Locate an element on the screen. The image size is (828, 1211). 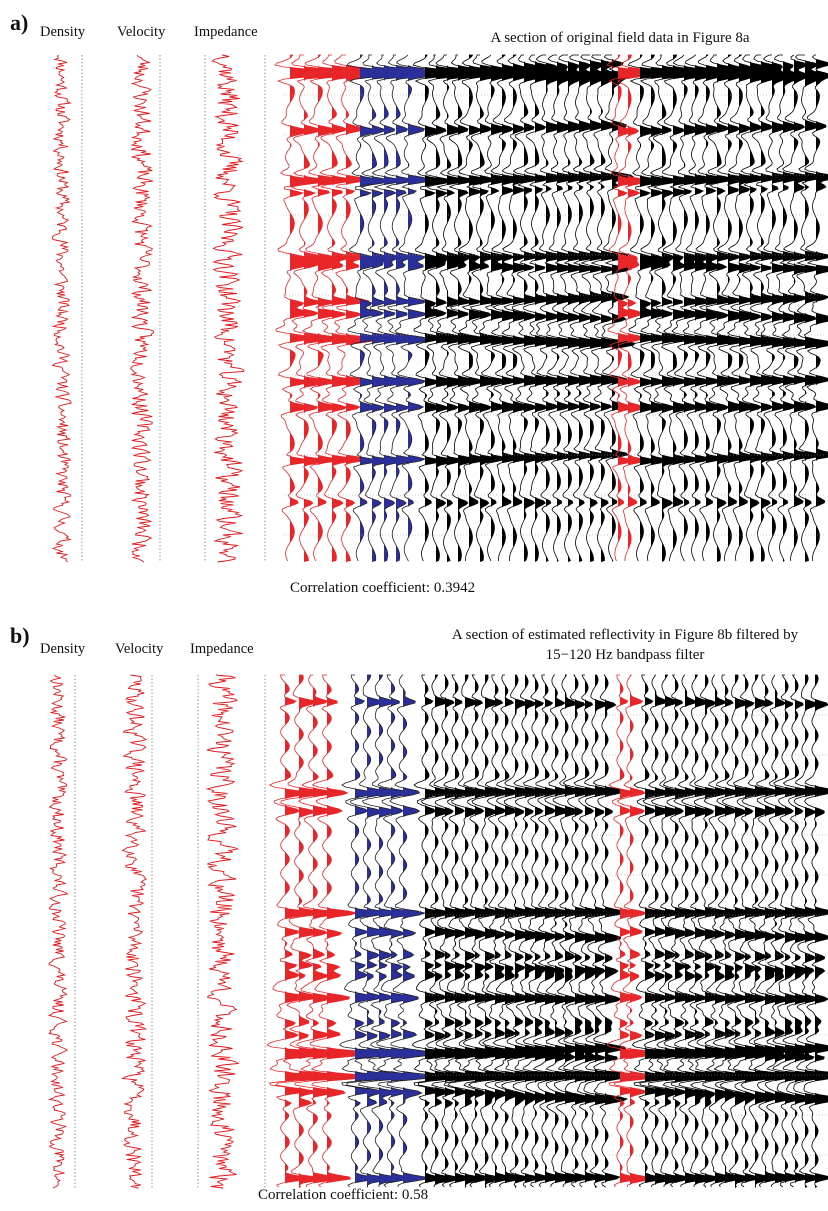
inserted-trace-a is located at coordinates (635, 308).